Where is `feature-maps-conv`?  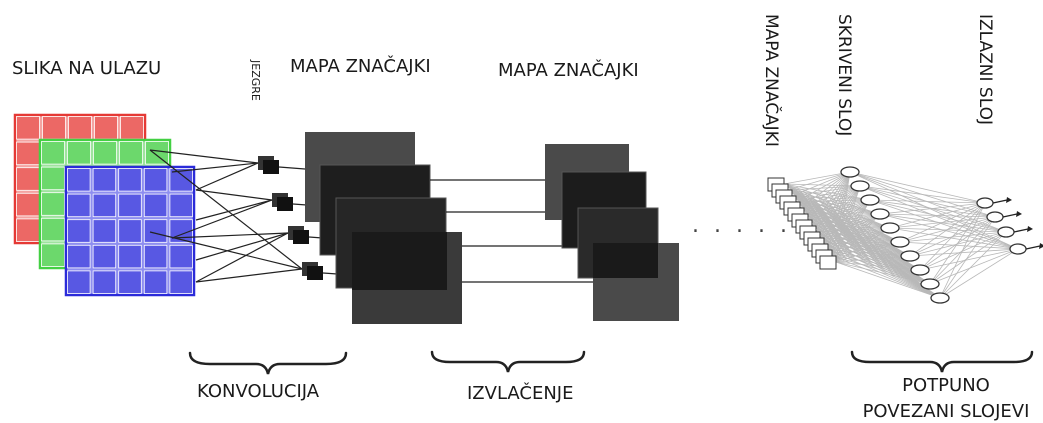 feature-maps-conv is located at coordinates (383, 228).